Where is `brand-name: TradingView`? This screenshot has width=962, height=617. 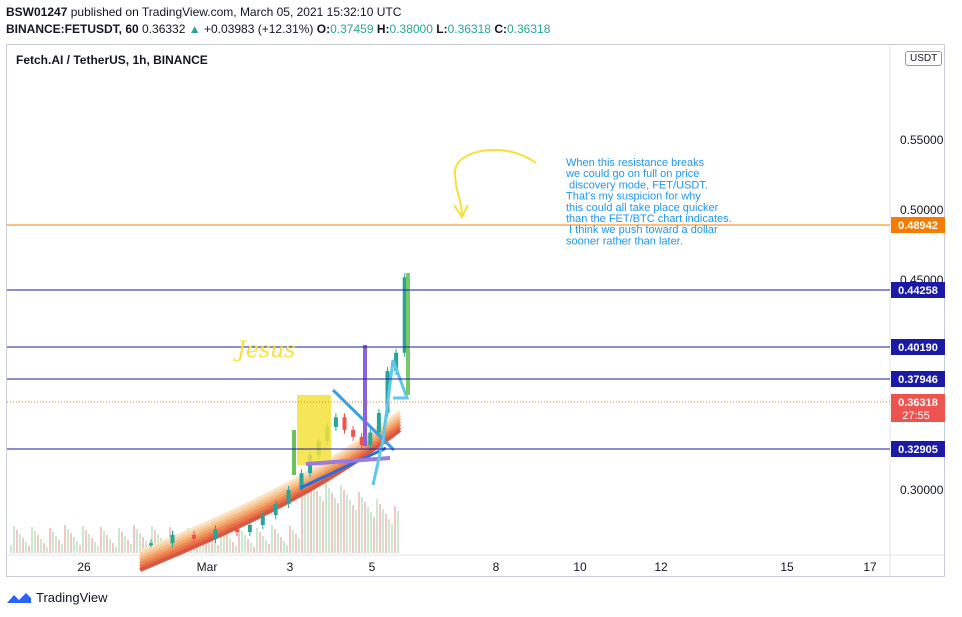 brand-name: TradingView is located at coordinates (72, 597).